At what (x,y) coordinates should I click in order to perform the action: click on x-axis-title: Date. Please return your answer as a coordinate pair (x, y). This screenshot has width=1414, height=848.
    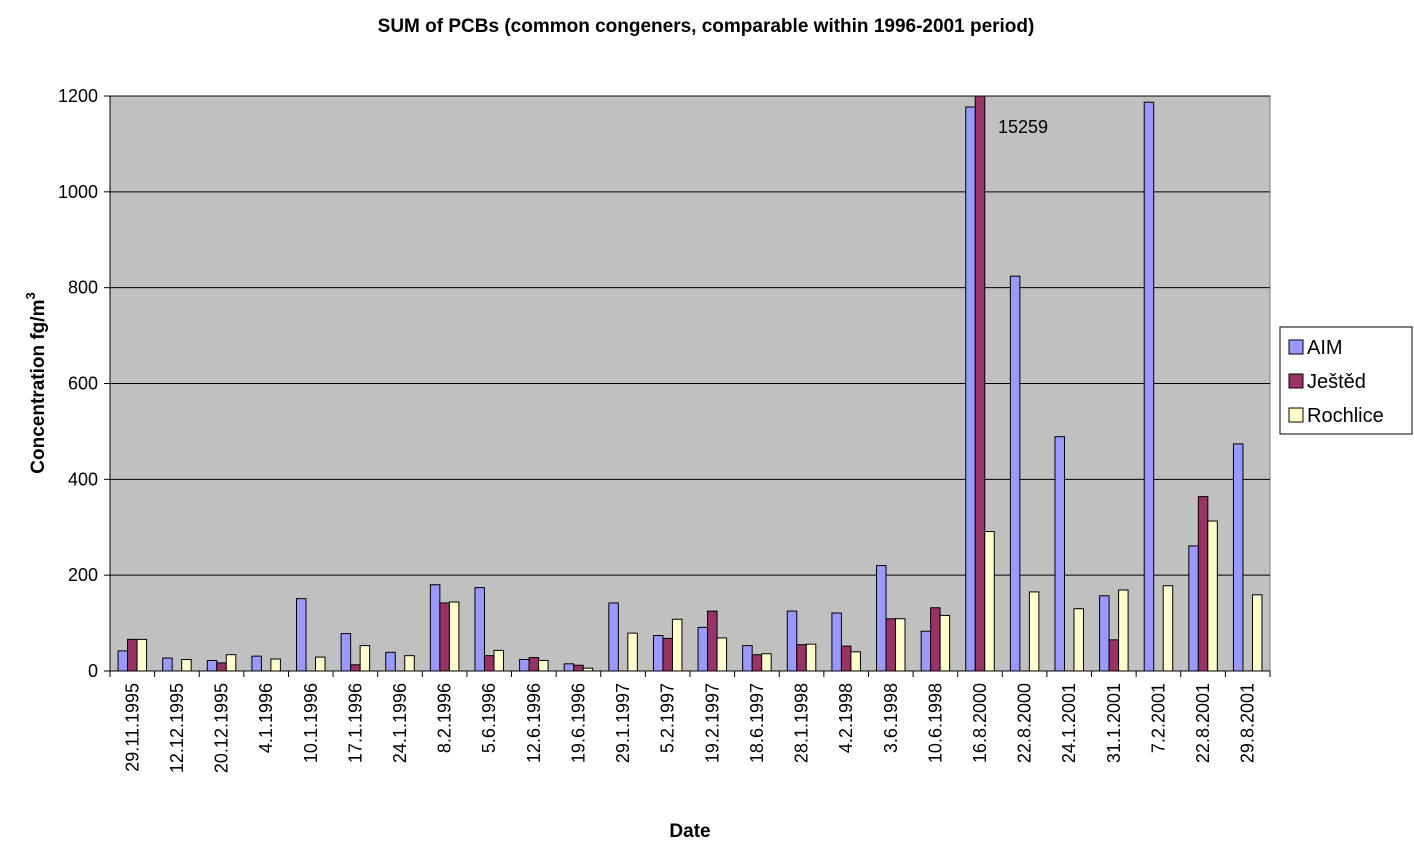
    Looking at the image, I should click on (689, 831).